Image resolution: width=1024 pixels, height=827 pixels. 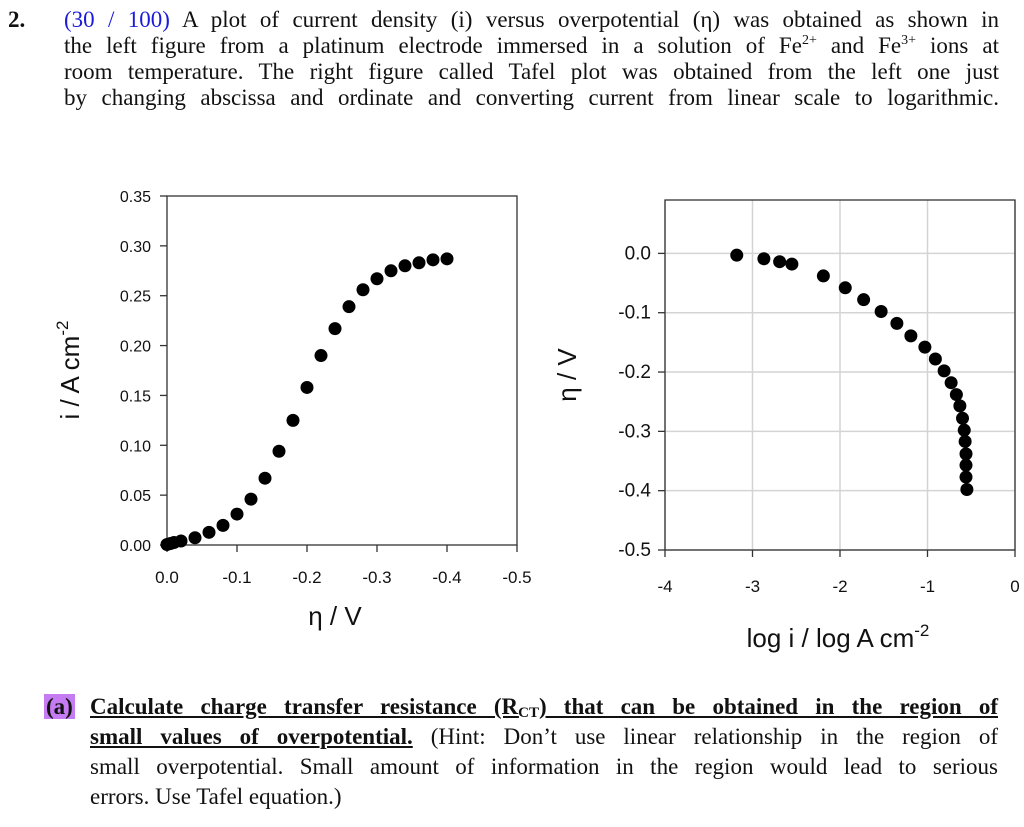 What do you see at coordinates (638, 253) in the screenshot?
I see `y-tick-label: 0.0` at bounding box center [638, 253].